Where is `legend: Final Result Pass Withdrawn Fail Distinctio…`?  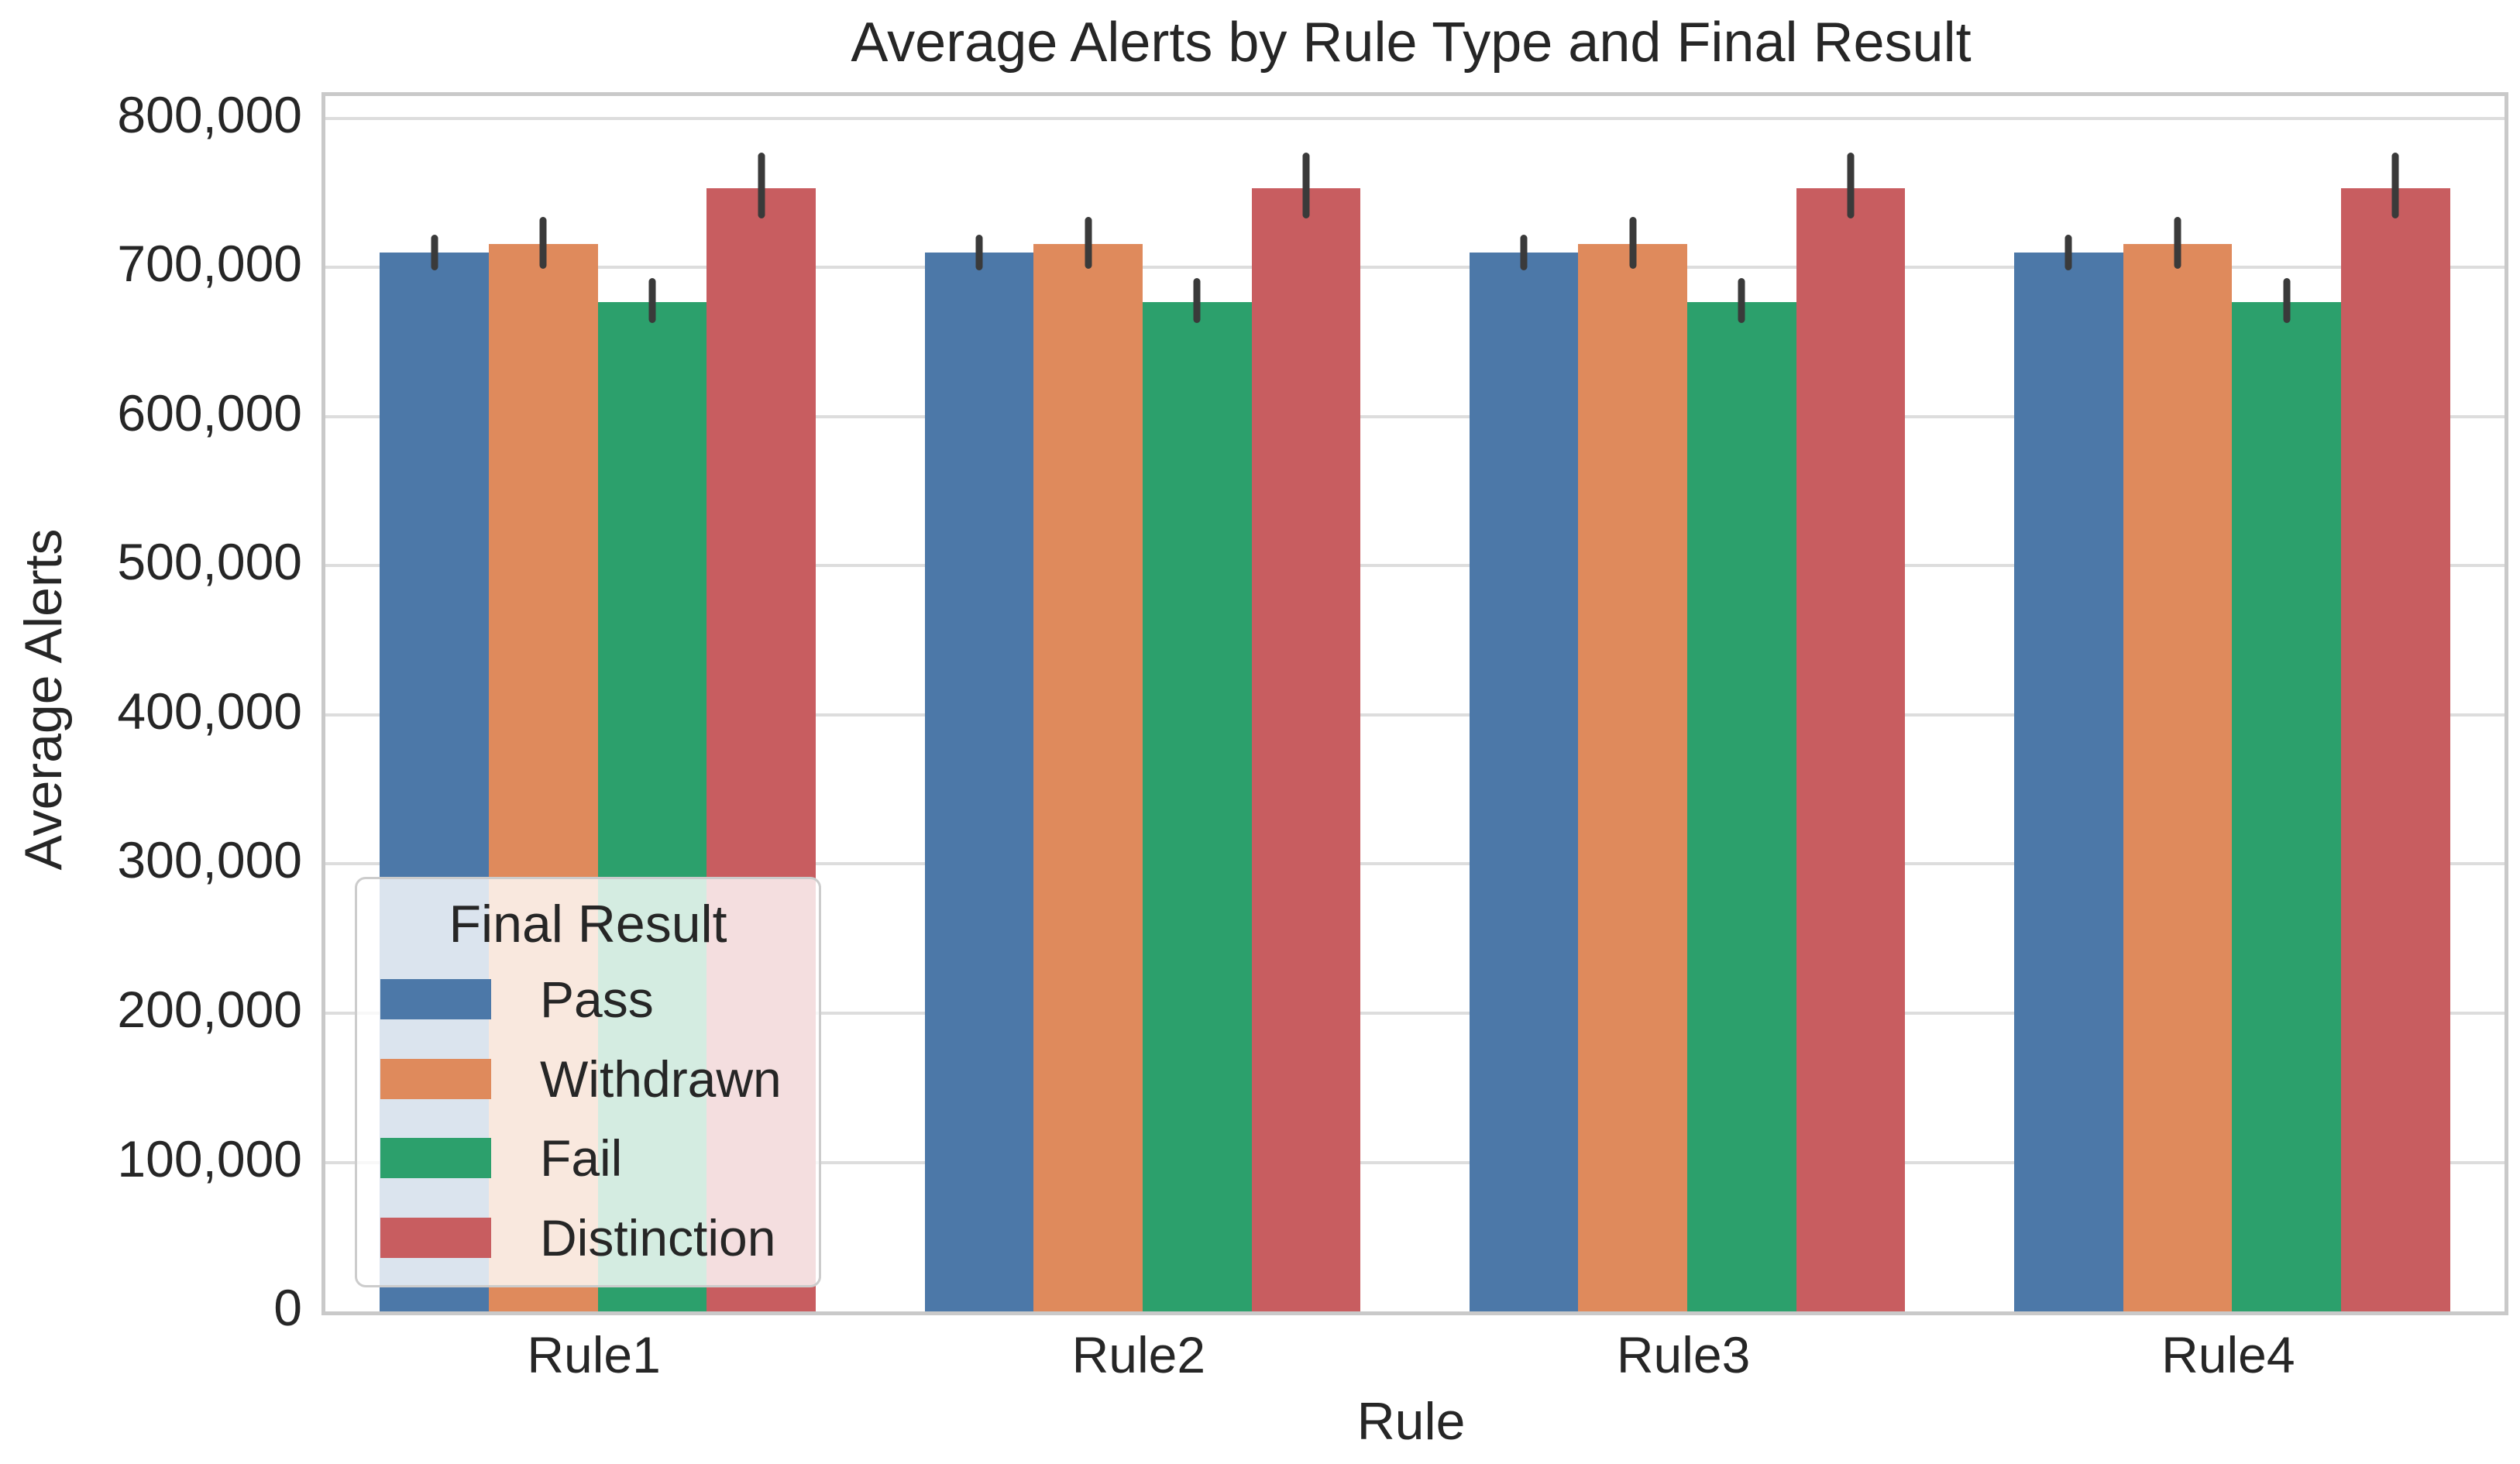
legend: Final Result Pass Withdrawn Fail Distinctio… is located at coordinates (588, 1082).